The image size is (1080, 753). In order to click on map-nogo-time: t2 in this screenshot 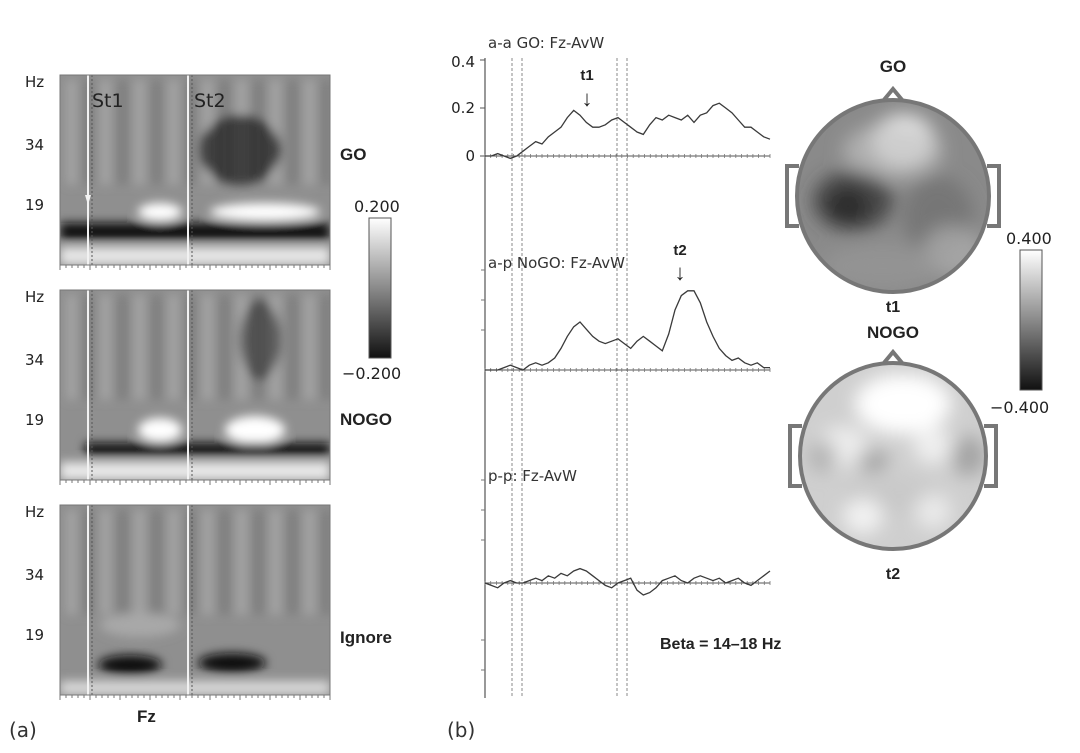, I will do `click(893, 574)`.